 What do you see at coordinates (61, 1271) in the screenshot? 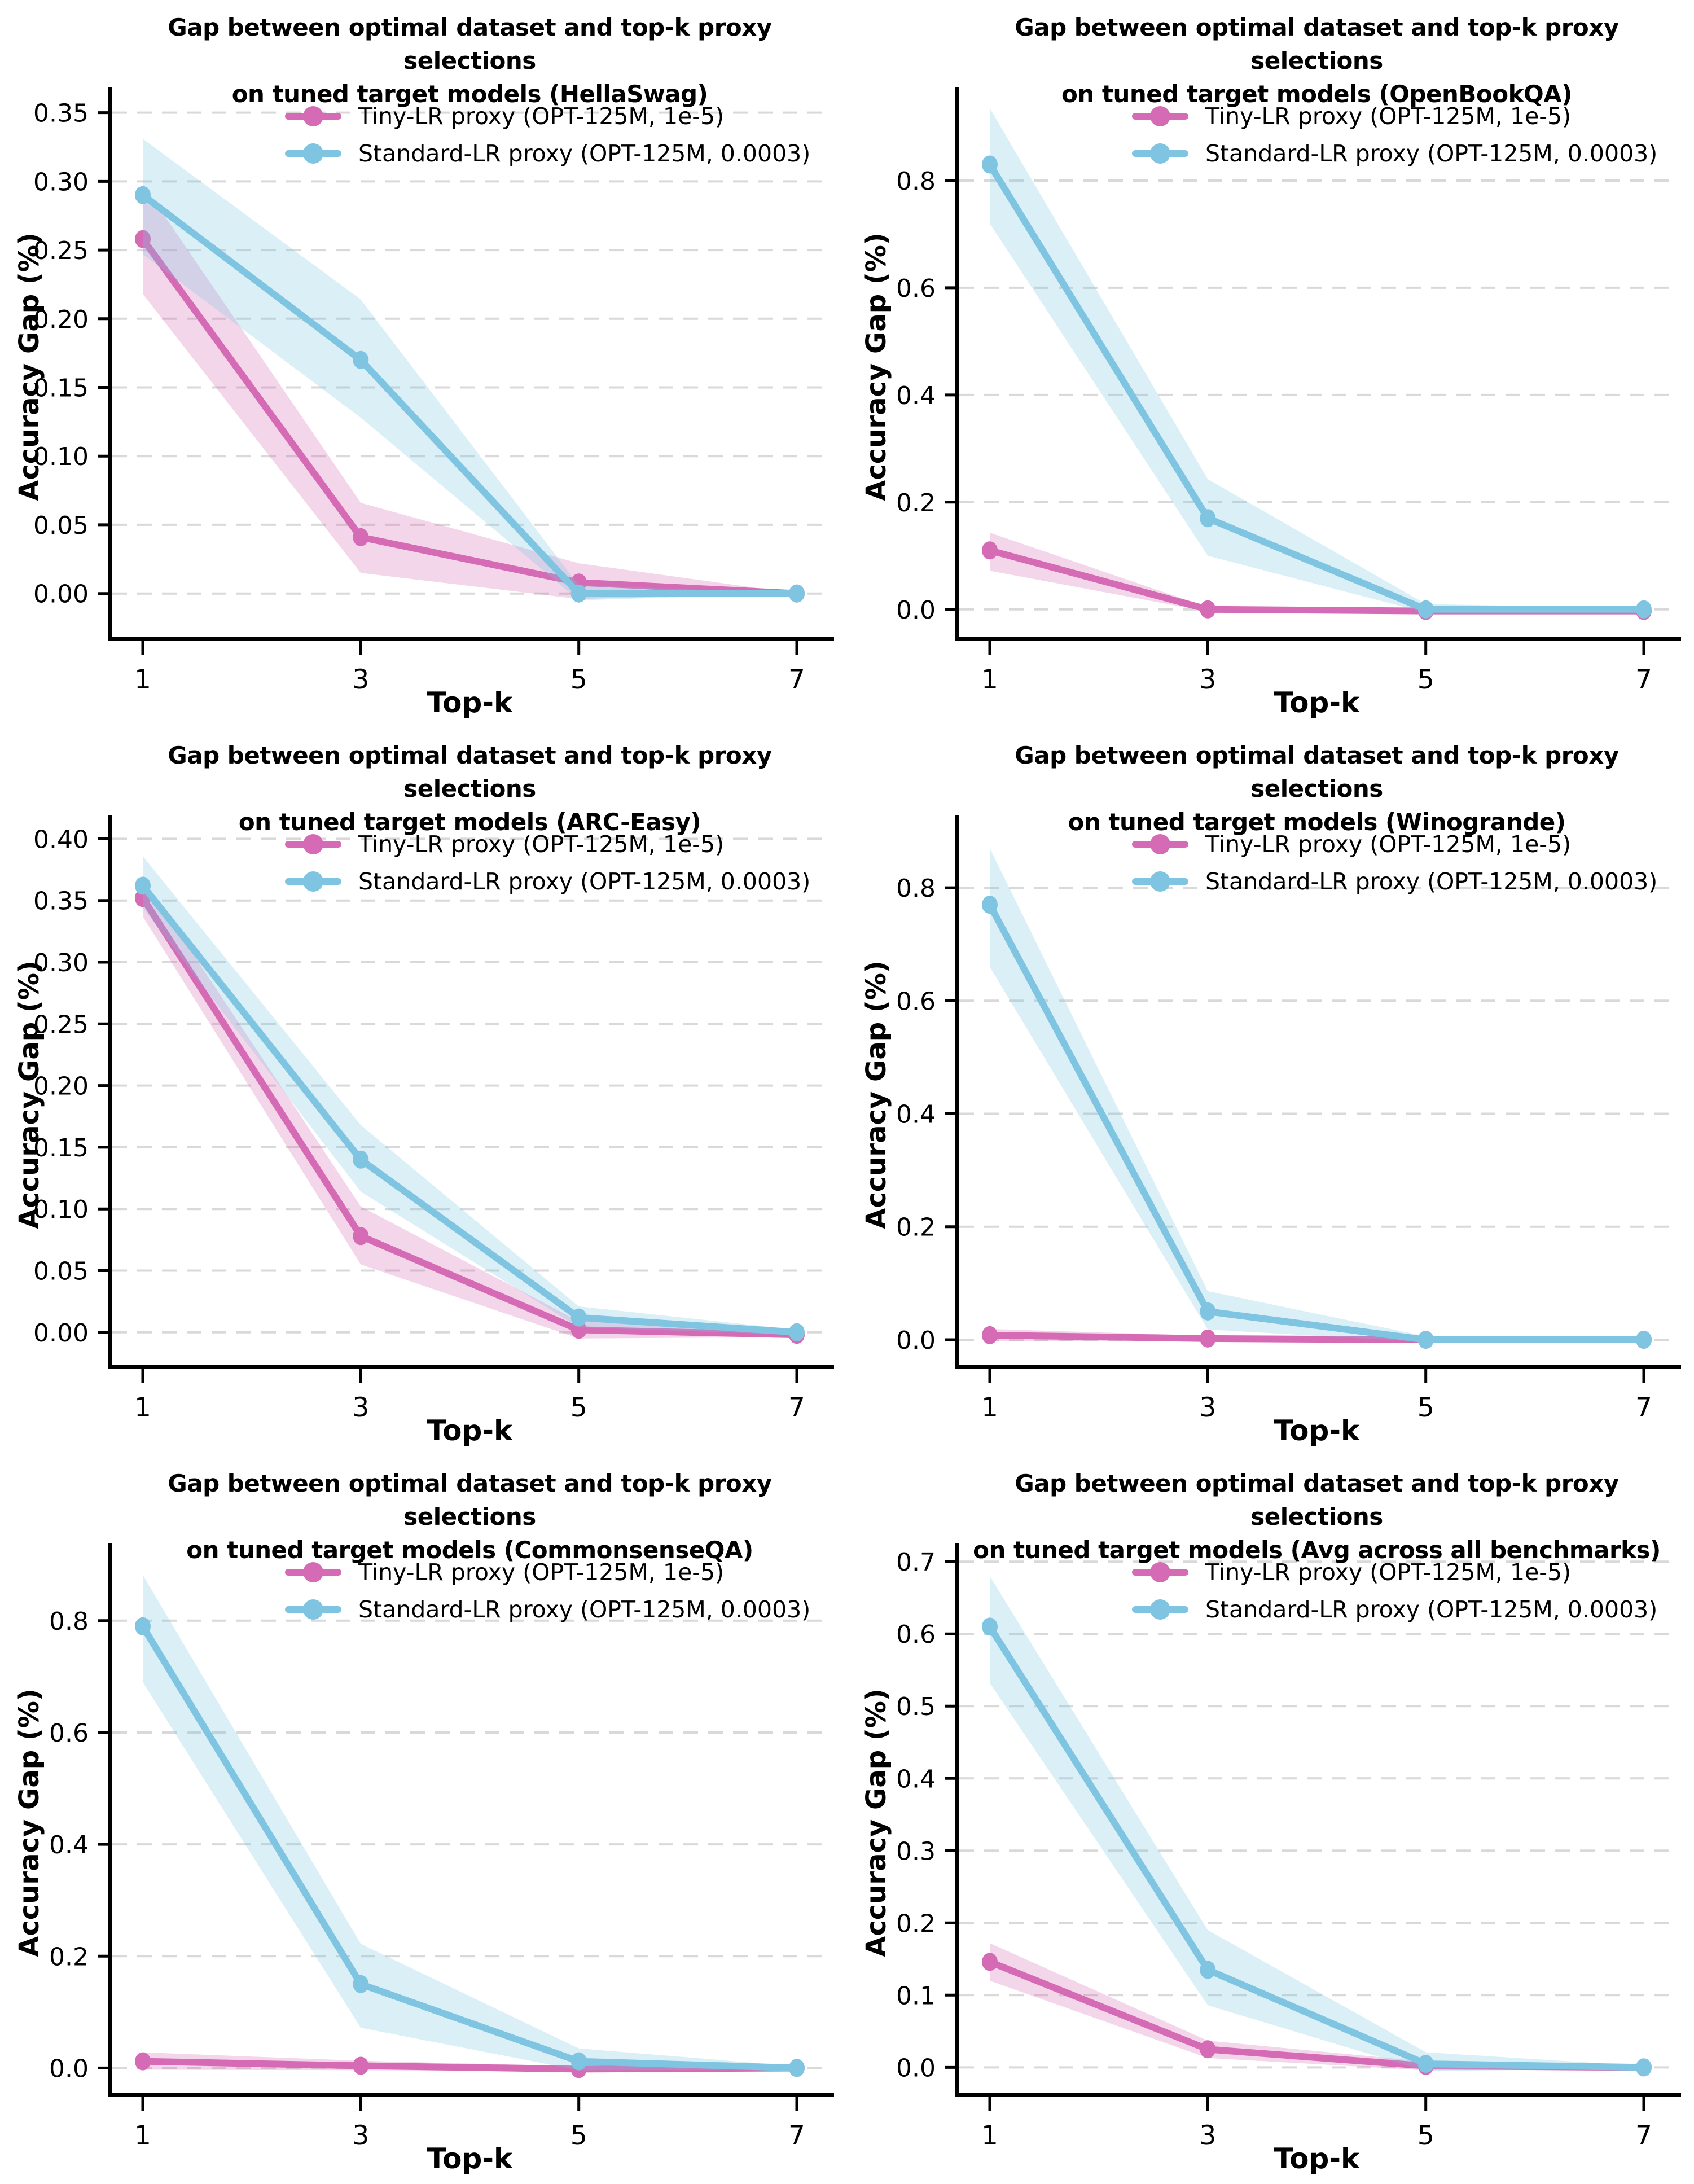
I see `y-tick-label: 0.05` at bounding box center [61, 1271].